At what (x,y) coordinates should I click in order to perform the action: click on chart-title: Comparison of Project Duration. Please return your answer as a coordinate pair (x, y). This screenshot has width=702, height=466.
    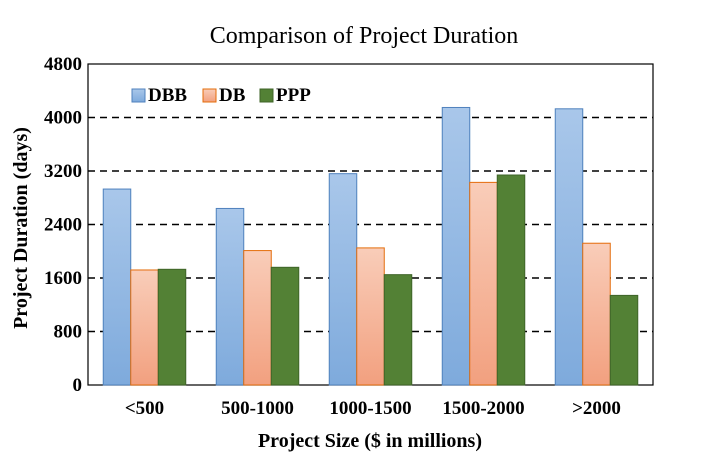
    Looking at the image, I should click on (364, 36).